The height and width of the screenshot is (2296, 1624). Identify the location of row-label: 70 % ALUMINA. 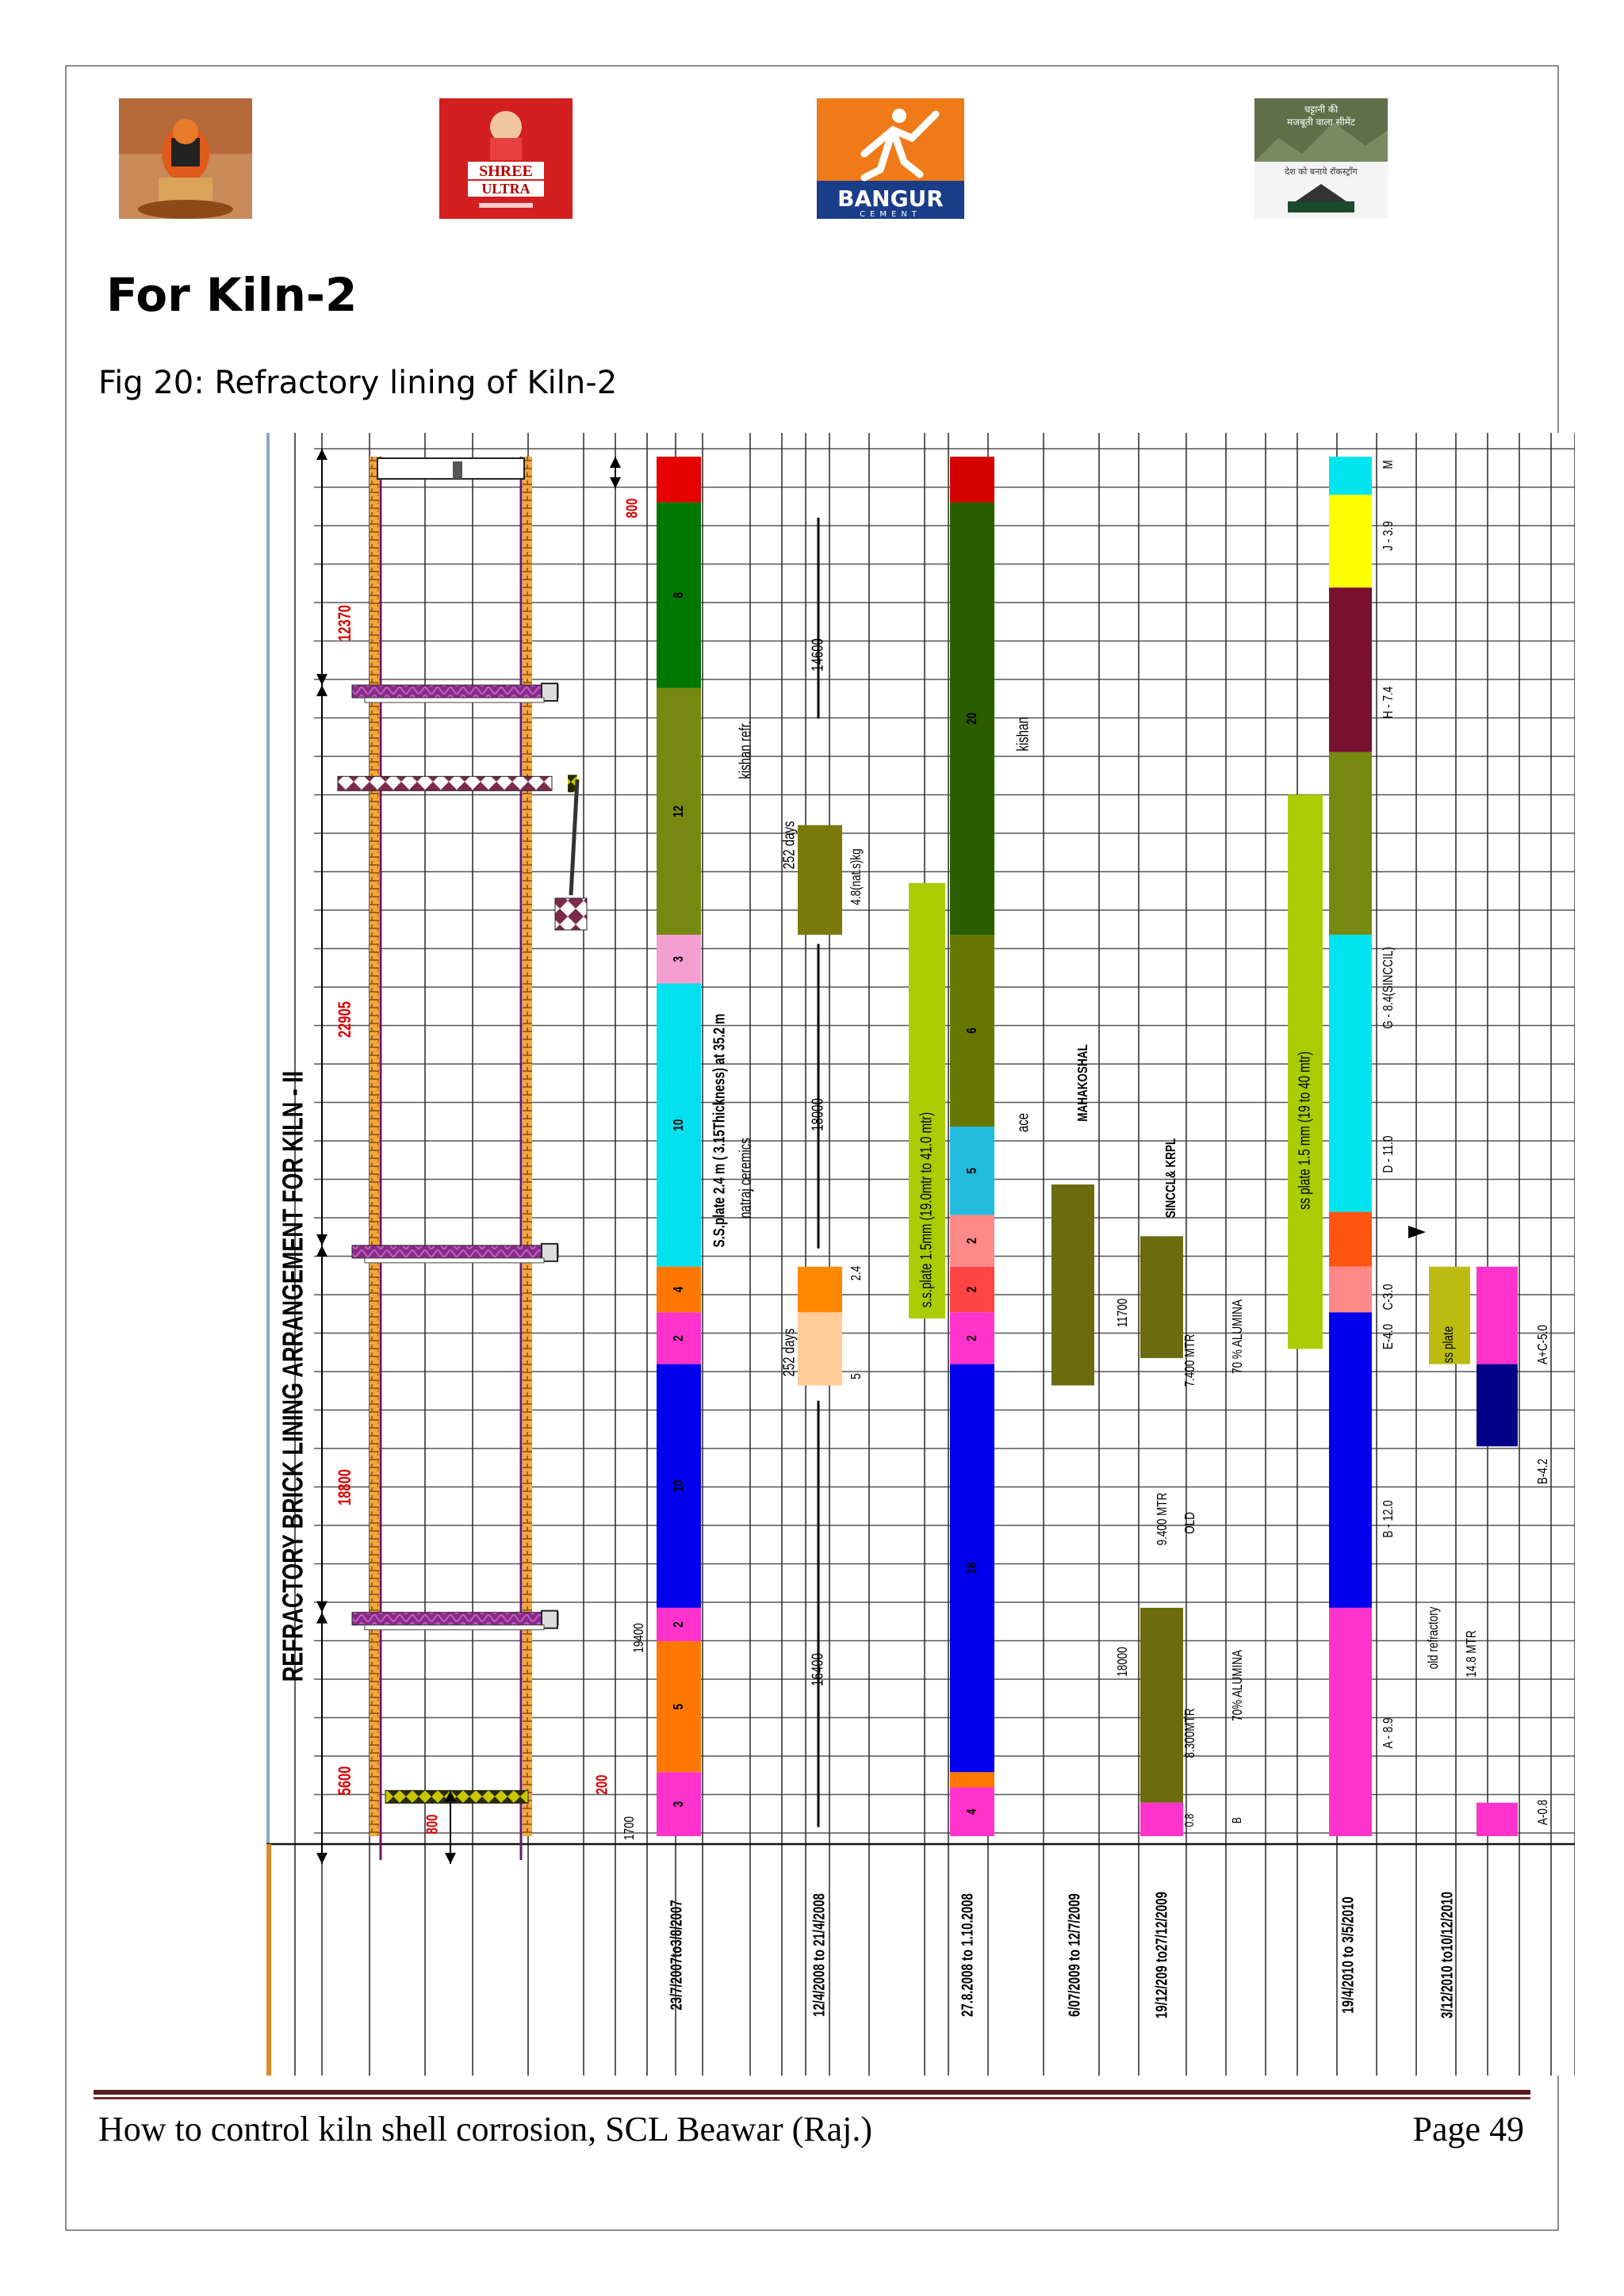
(1237, 1337).